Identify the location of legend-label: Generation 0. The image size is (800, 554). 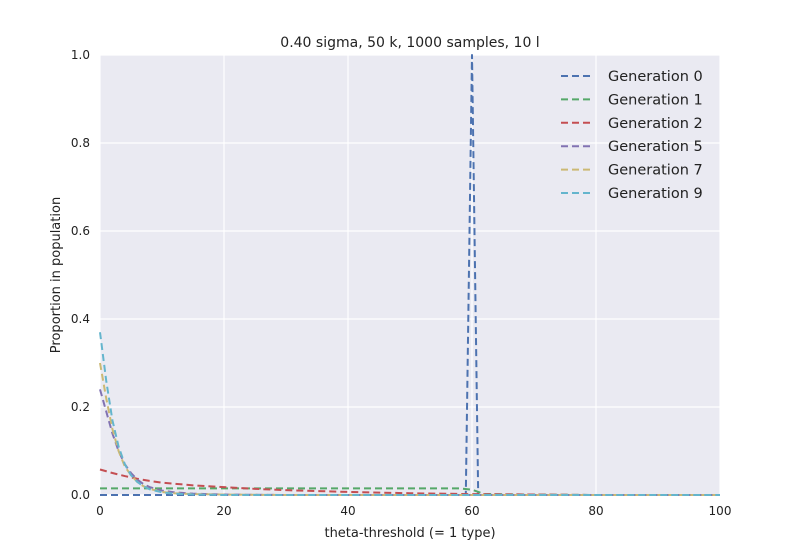
(655, 77).